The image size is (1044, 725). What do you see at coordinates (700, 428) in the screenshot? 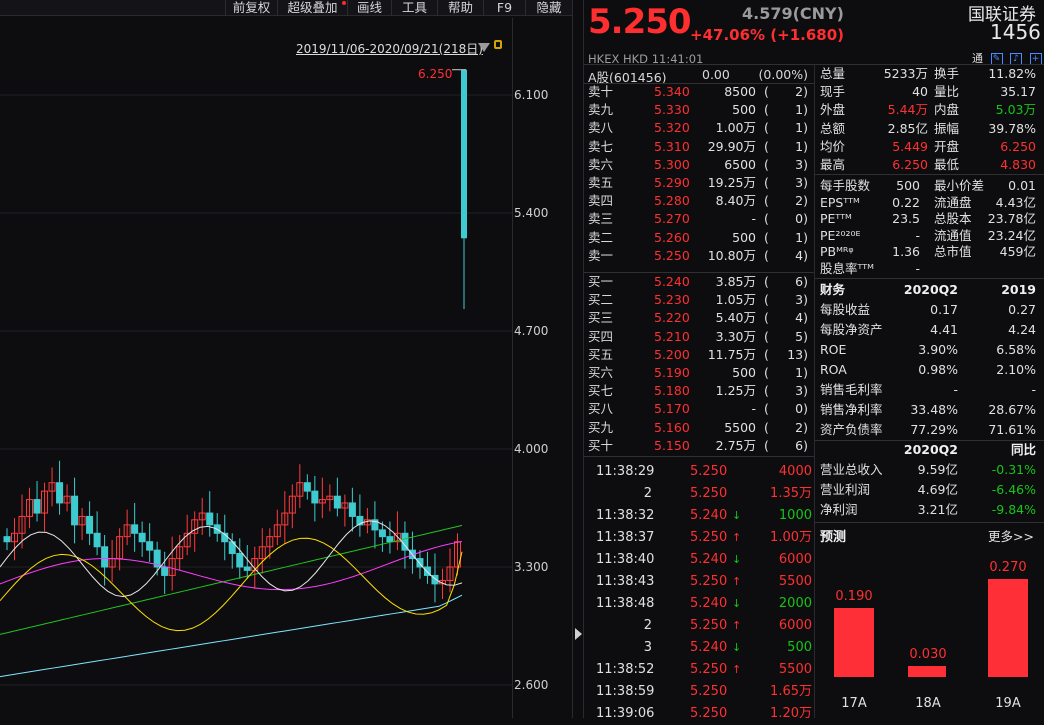
I see `order-row: 买九 5.160 5500 (2)` at bounding box center [700, 428].